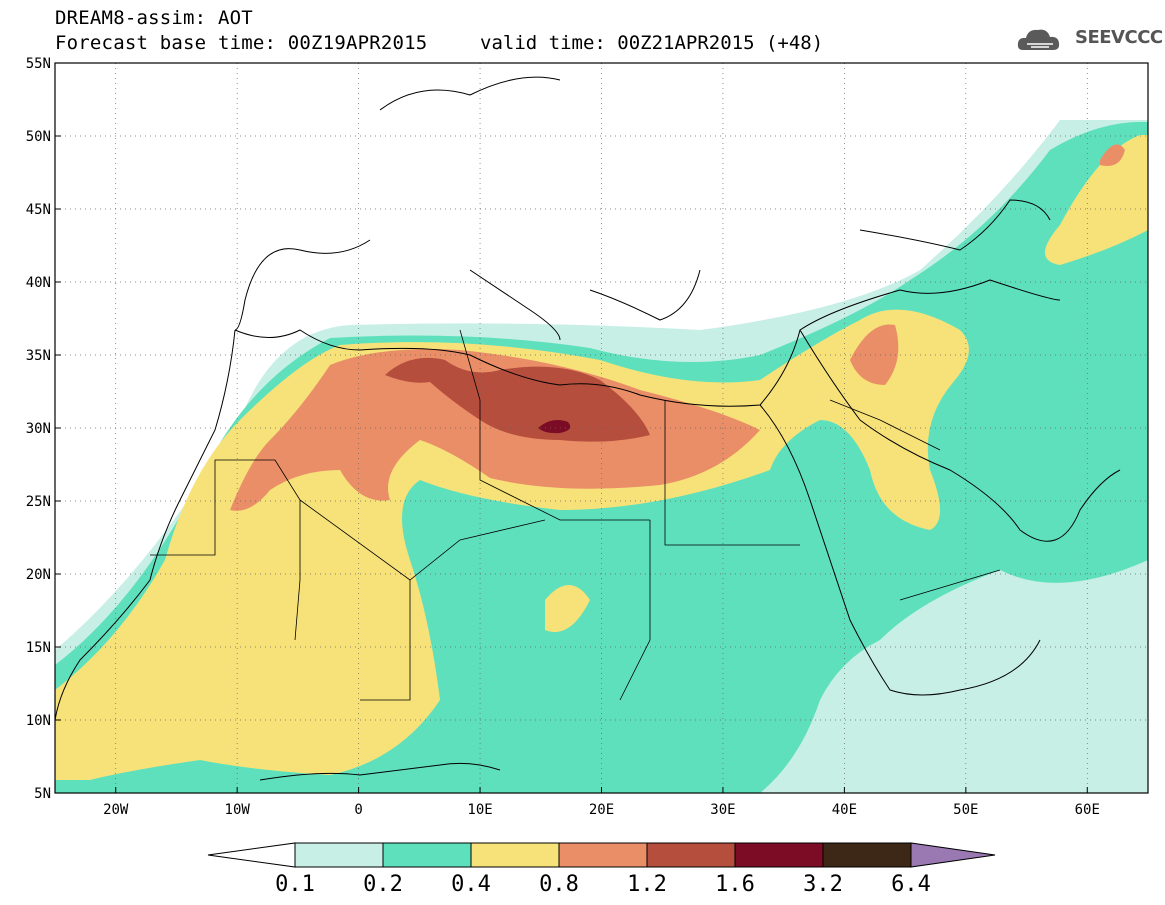 The width and height of the screenshot is (1165, 905). What do you see at coordinates (722, 810) in the screenshot?
I see `lon-tick-label: 30E` at bounding box center [722, 810].